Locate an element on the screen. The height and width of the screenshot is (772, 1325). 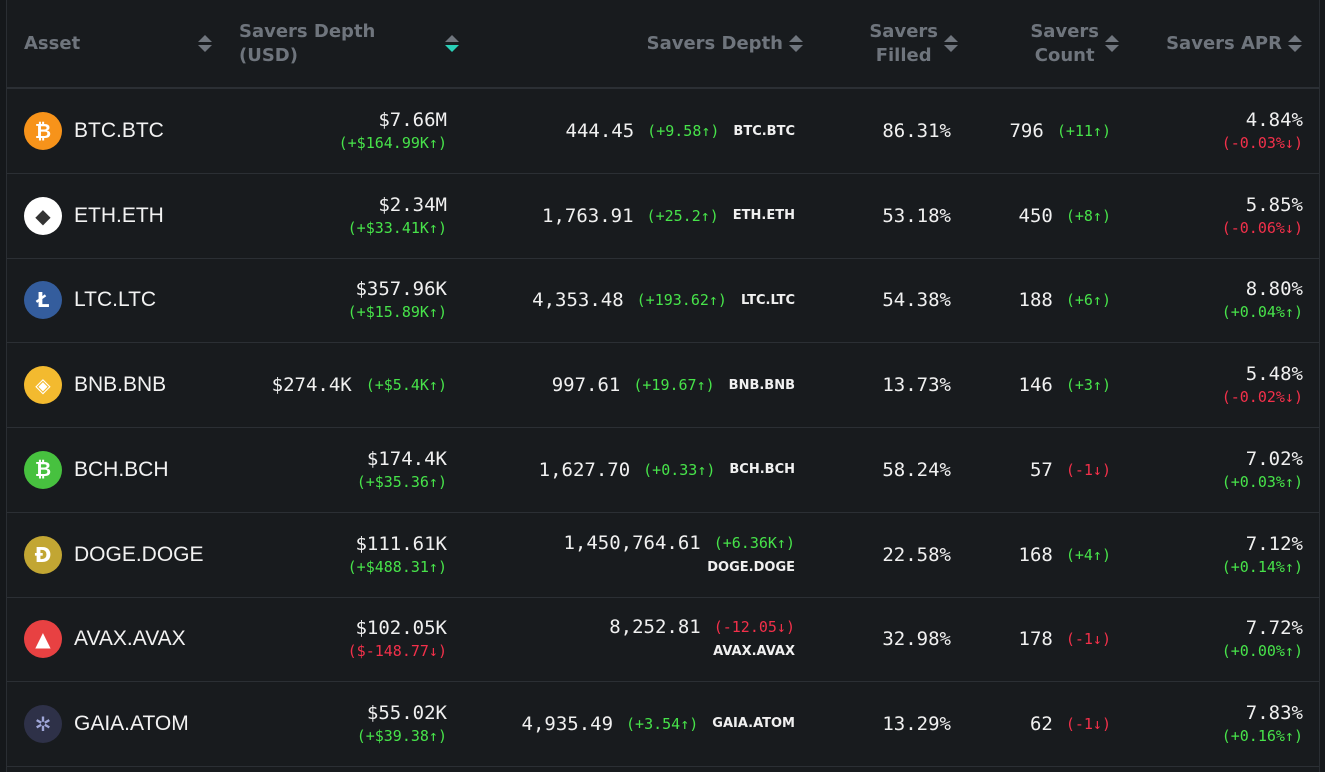
apr-cell: 7.02% (+0.03%↑) is located at coordinates (1215, 470).